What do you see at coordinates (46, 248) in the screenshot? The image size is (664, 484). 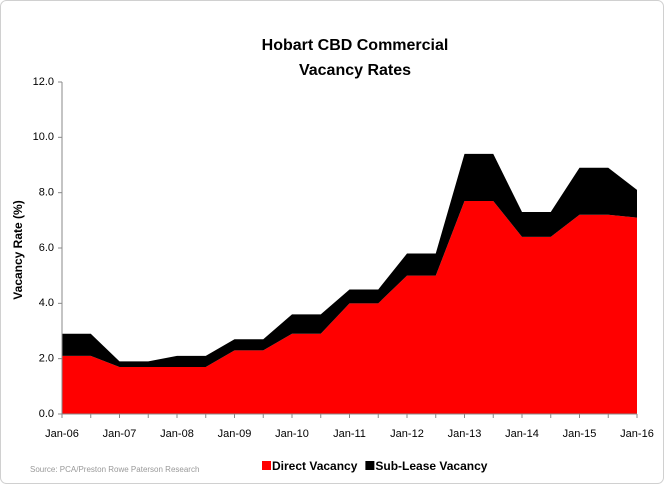 I see `y-tick-label: 6.0` at bounding box center [46, 248].